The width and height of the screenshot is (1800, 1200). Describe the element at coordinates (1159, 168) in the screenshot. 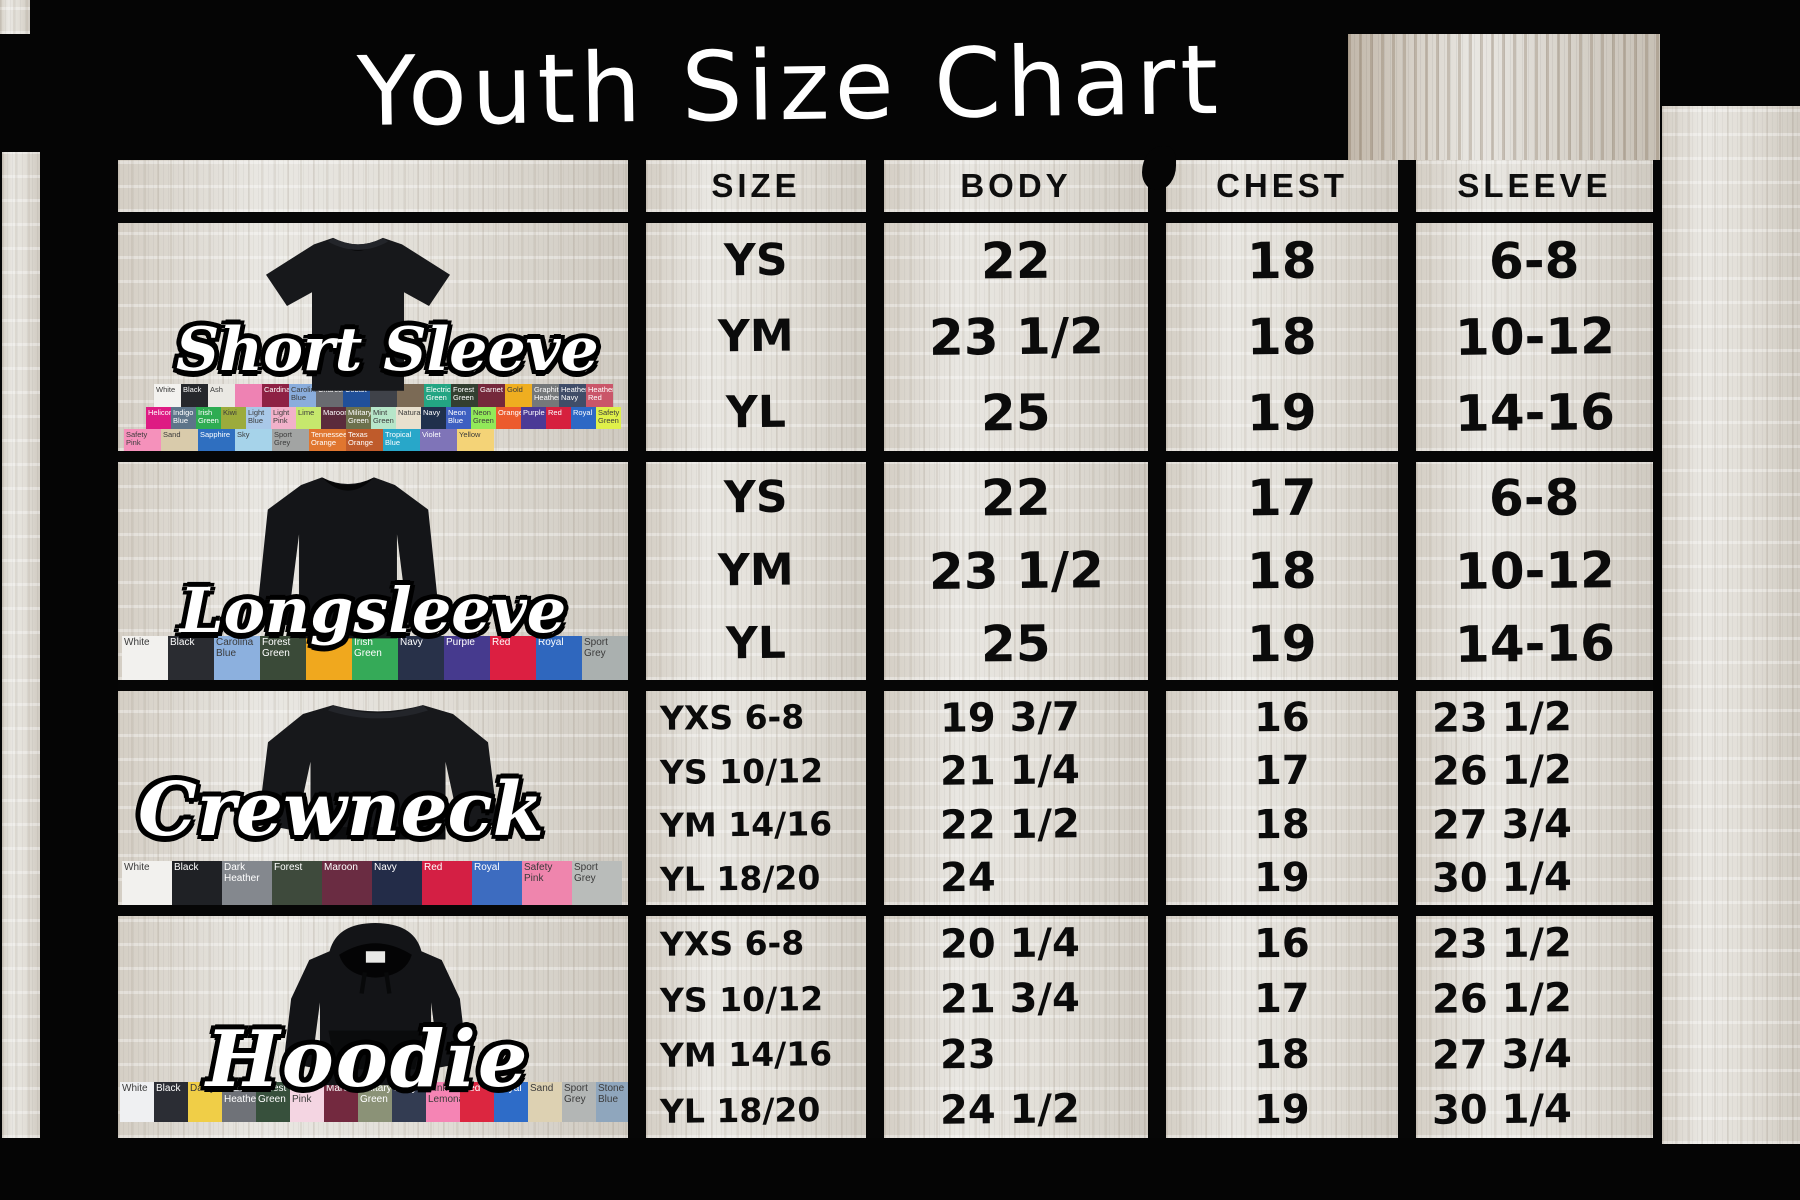

I see `ink-splotch` at that location.